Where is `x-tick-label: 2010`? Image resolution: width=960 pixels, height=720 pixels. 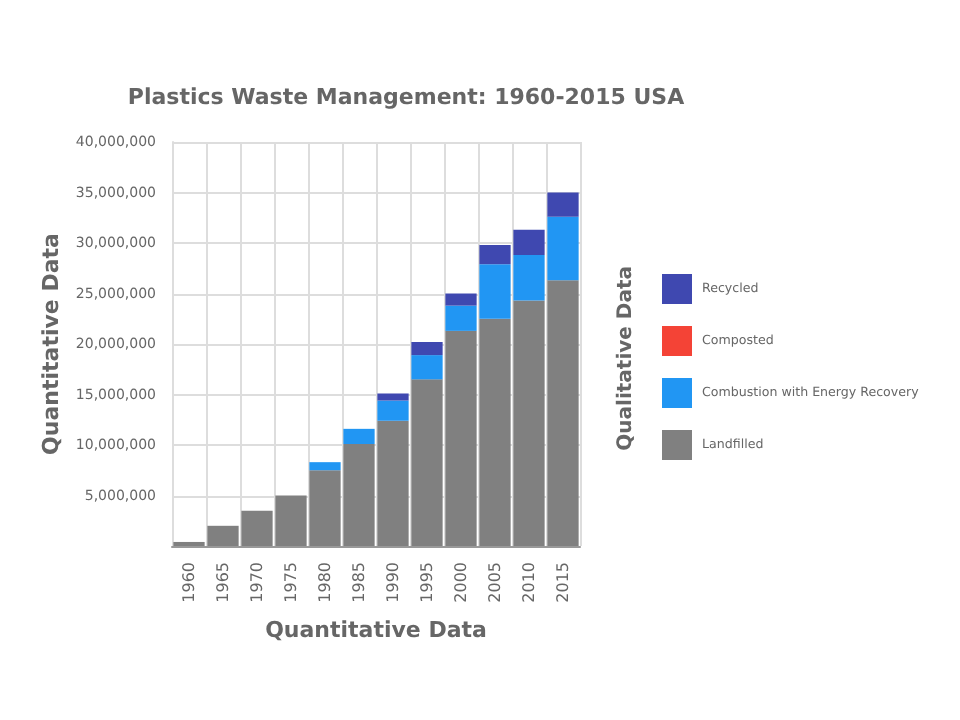 x-tick-label: 2010 is located at coordinates (529, 582).